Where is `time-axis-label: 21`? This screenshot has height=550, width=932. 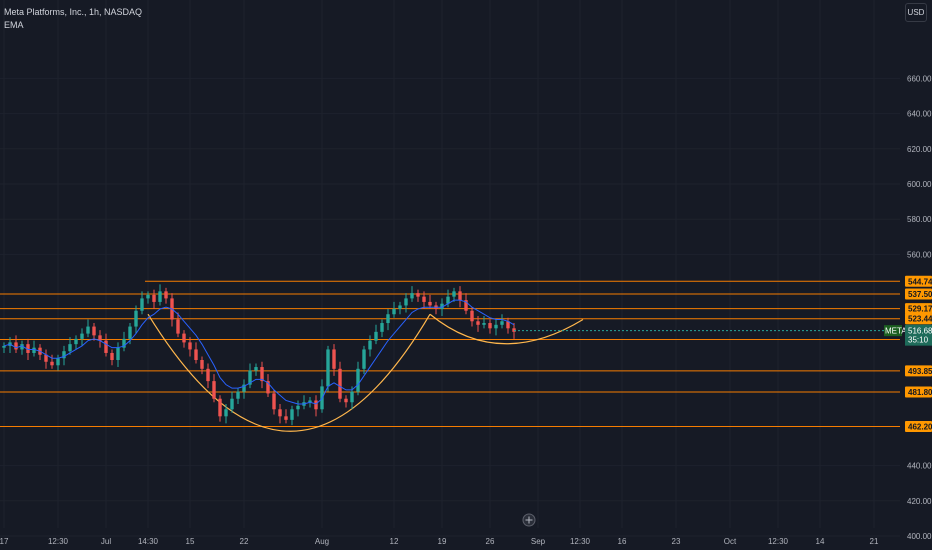
time-axis-label: 21 is located at coordinates (874, 541).